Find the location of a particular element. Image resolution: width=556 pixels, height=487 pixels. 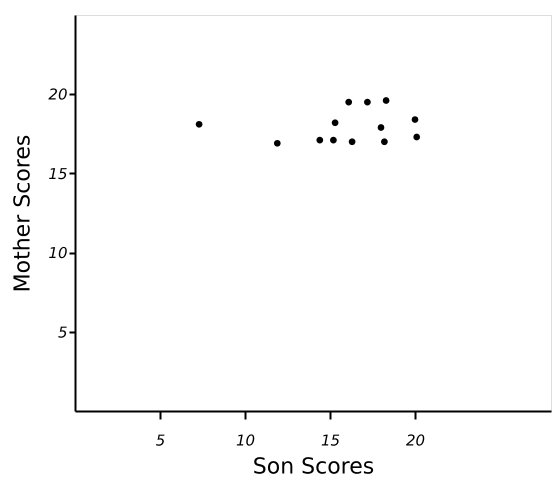

y-tick-label: 10 is located at coordinates (58, 253).